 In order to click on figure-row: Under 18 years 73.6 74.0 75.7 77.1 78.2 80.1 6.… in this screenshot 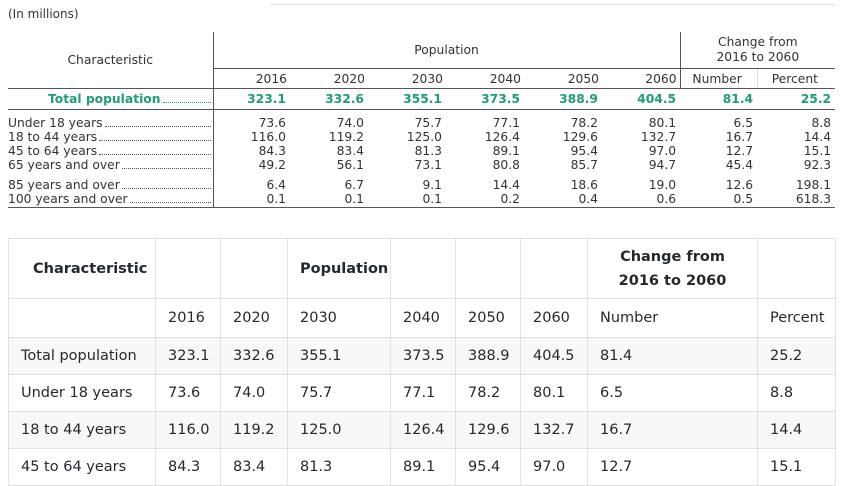, I will do `click(421, 119)`.